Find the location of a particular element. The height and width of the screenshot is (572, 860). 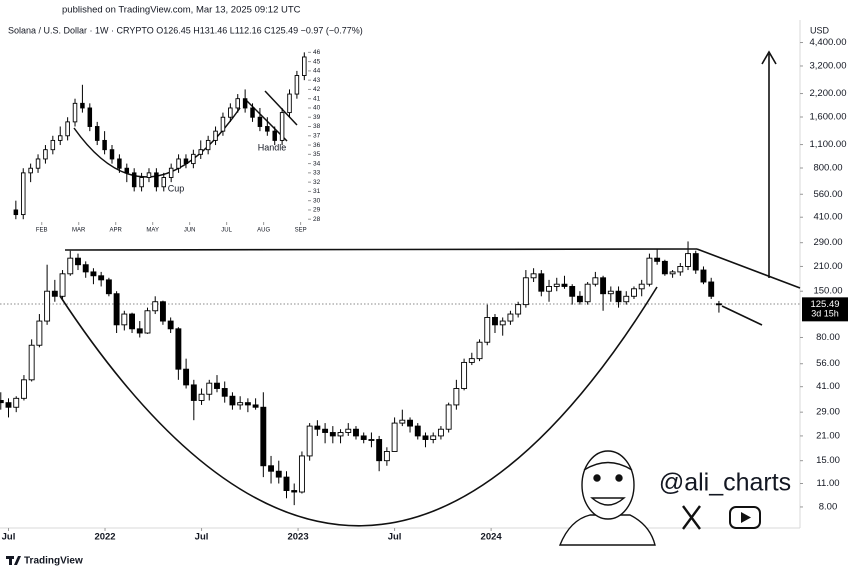

y-tick-label: 46 is located at coordinates (317, 52).